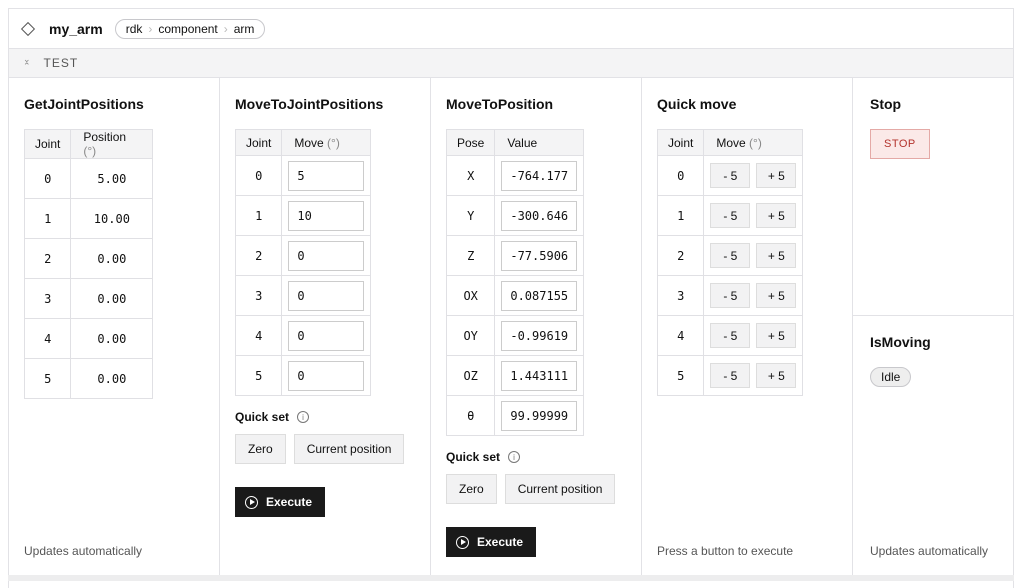 Image resolution: width=1021 pixels, height=588 pixels. What do you see at coordinates (470, 215) in the screenshot?
I see `pose-cell: Y` at bounding box center [470, 215].